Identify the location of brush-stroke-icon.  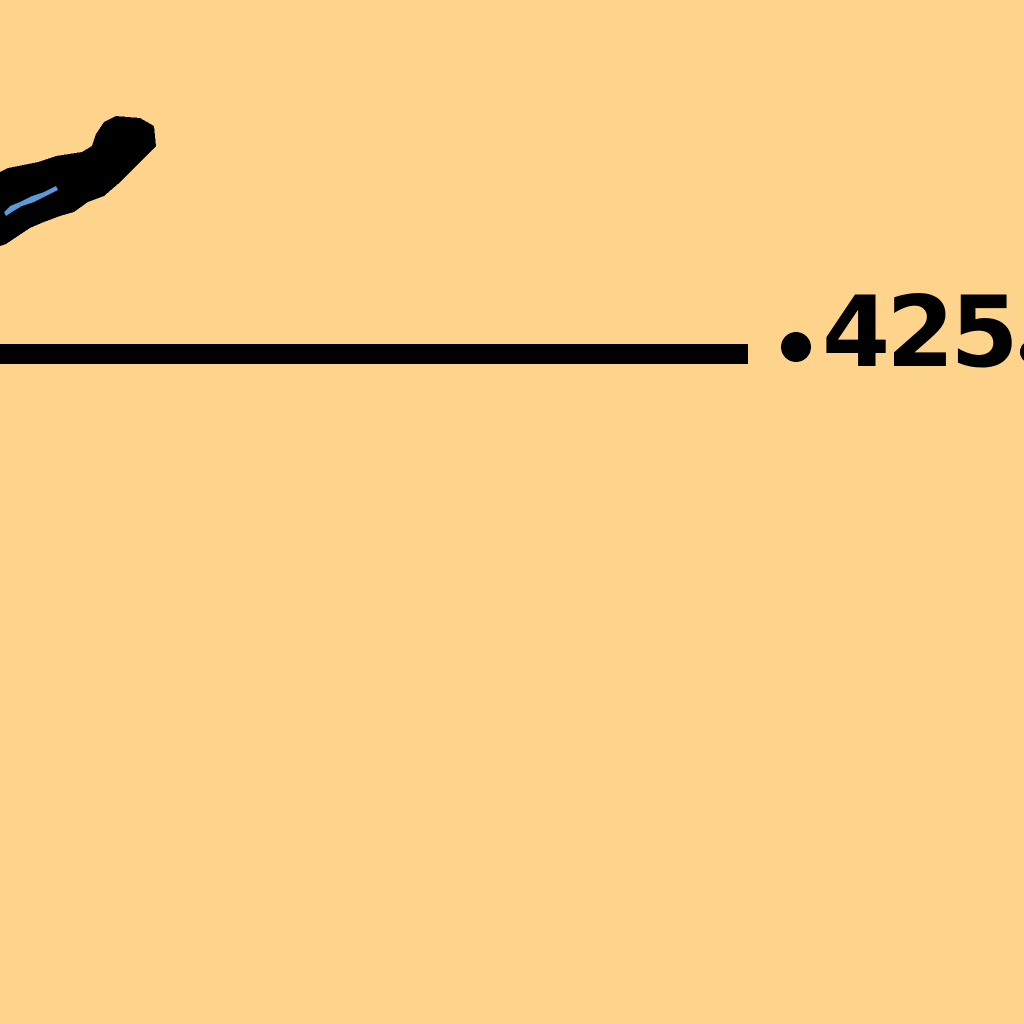
(78, 181).